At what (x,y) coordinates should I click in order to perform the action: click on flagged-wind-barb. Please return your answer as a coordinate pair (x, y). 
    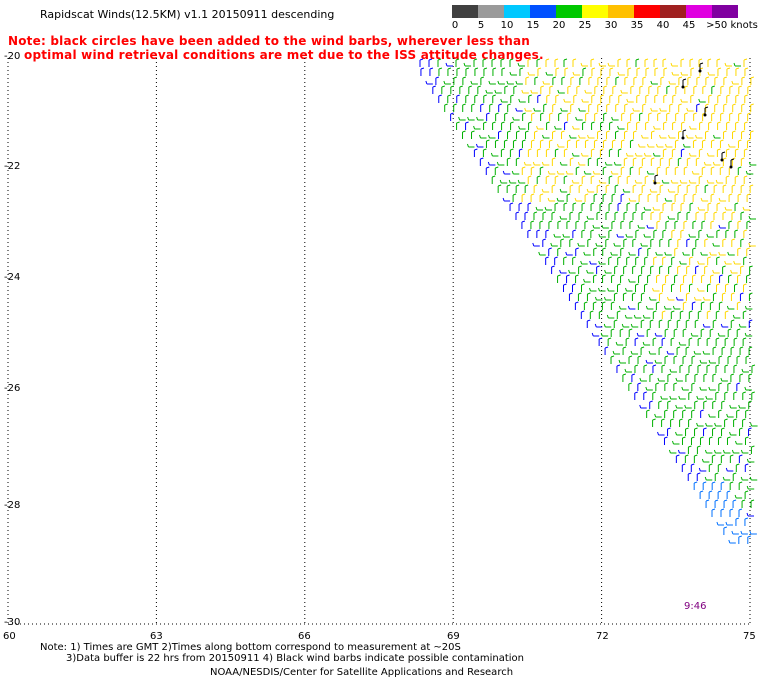
    Looking at the image, I should click on (656, 179).